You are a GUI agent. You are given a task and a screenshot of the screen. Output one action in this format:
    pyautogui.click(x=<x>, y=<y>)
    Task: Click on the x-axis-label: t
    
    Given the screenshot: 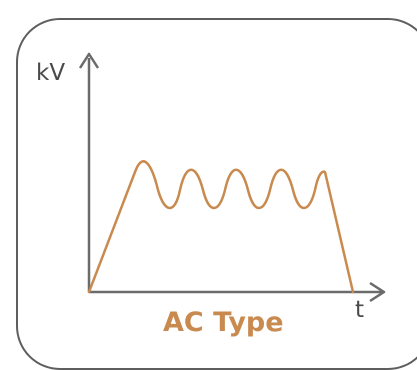 What is the action you would take?
    pyautogui.click(x=360, y=310)
    